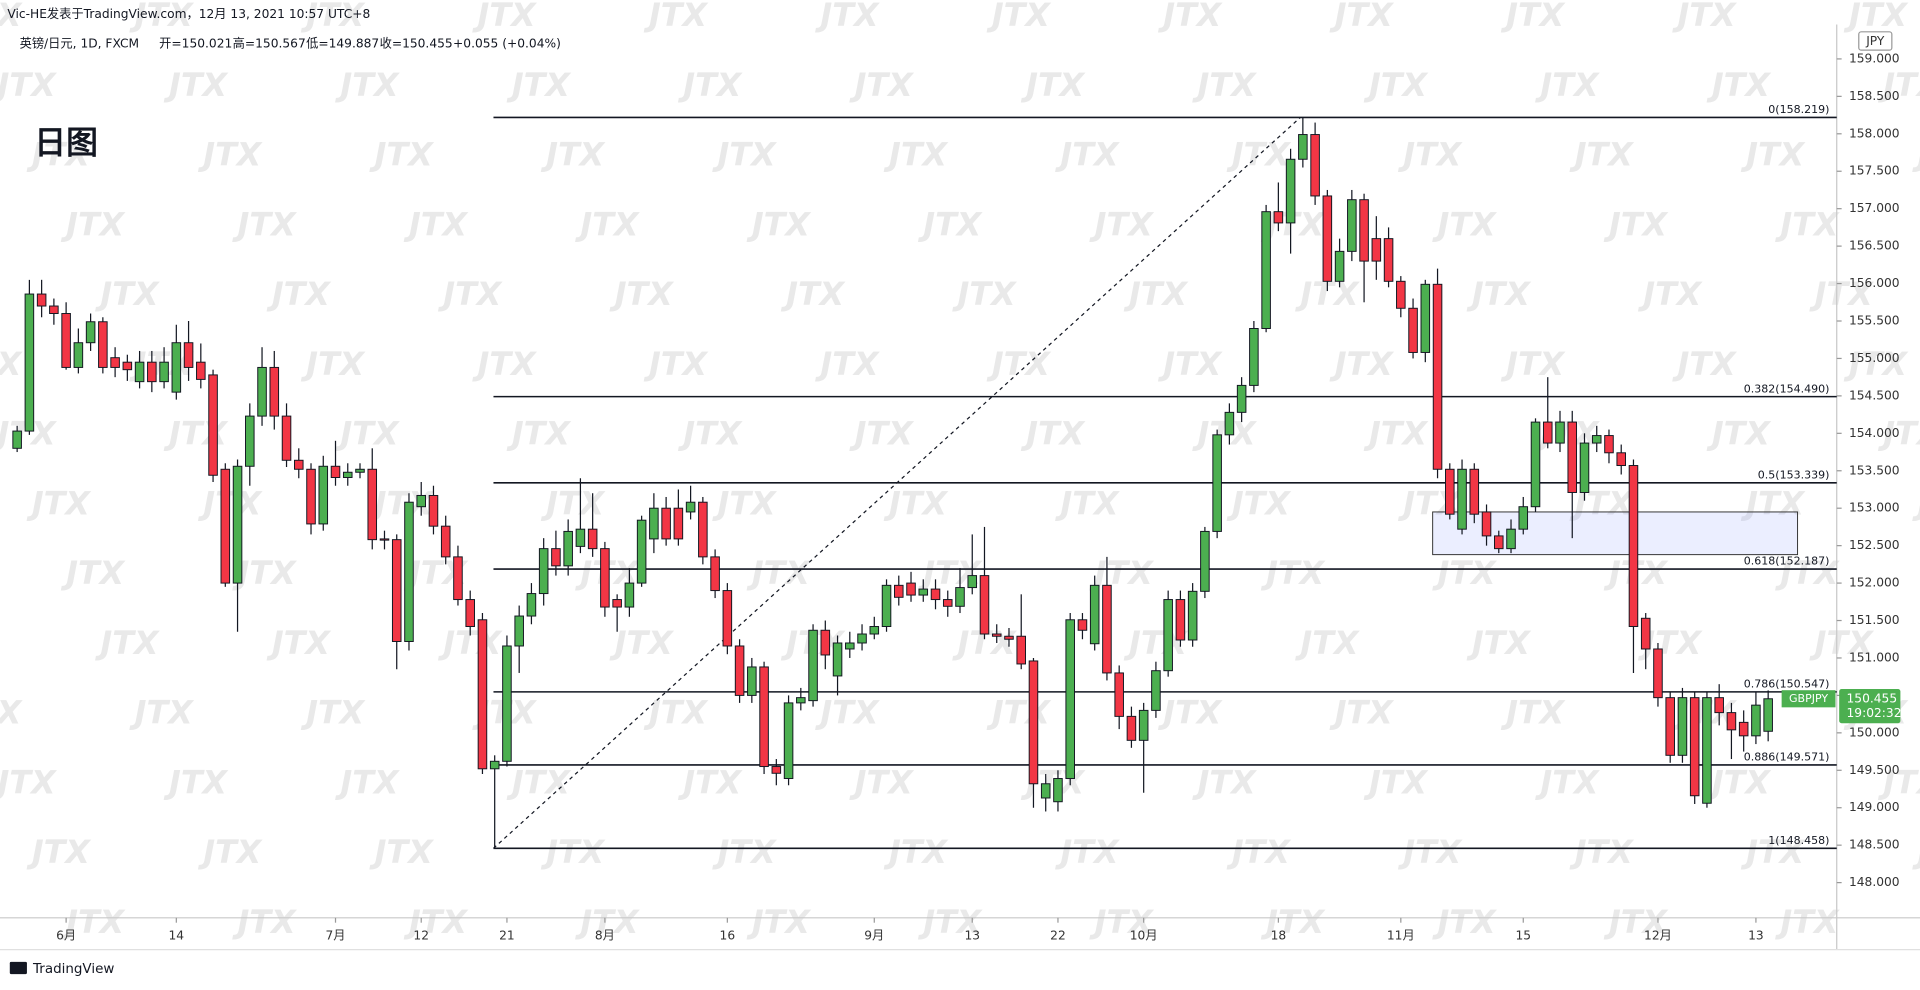 This screenshot has width=1920, height=990. What do you see at coordinates (1874, 583) in the screenshot?
I see `y-tick-label: 152.000` at bounding box center [1874, 583].